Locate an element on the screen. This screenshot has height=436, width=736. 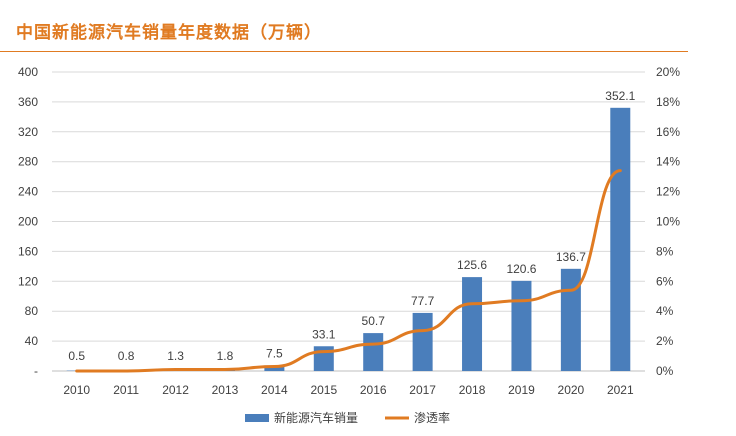
x-axis-tick-label: 2012 is located at coordinates (175, 390).